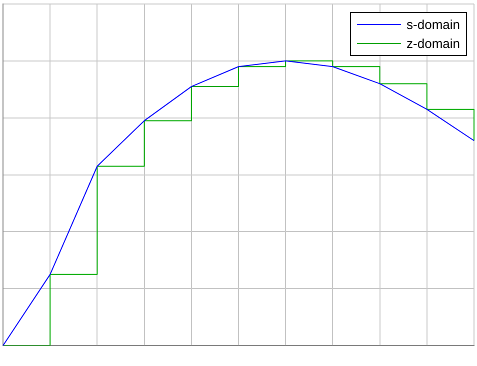 This screenshot has height=366, width=477. I want to click on legend-label: s-domain, so click(433, 24).